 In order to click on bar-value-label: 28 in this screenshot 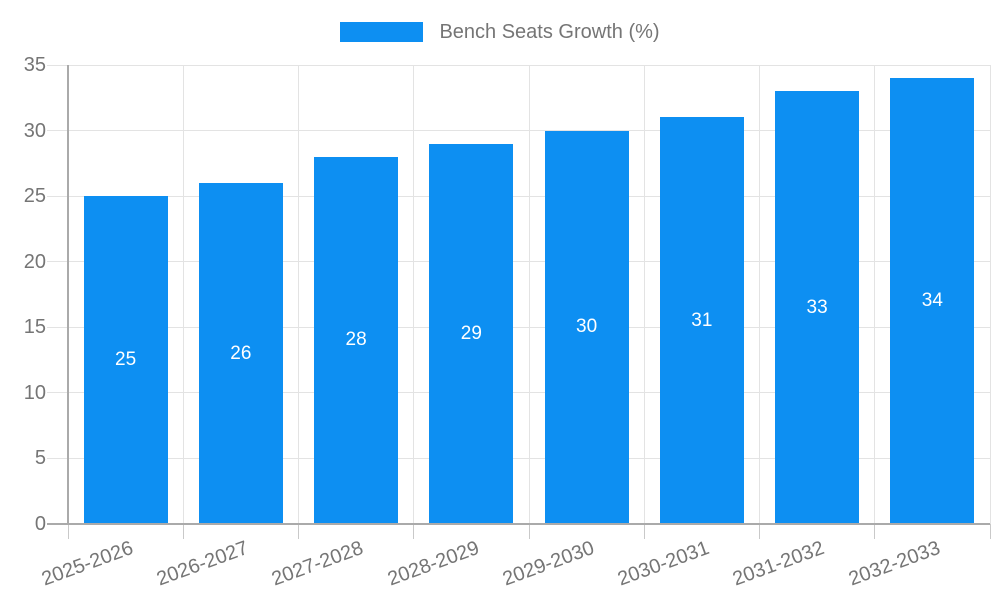, I will do `click(356, 340)`.